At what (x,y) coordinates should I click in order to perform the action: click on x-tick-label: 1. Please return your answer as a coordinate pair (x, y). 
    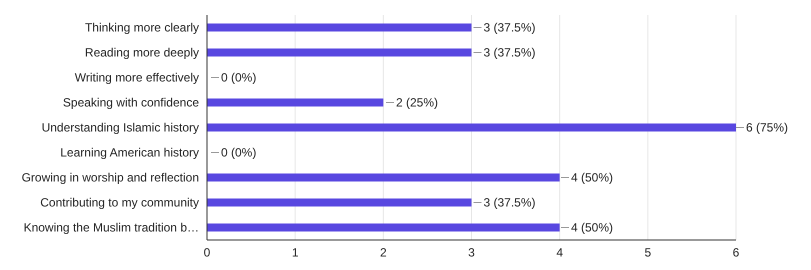
    Looking at the image, I should click on (295, 253).